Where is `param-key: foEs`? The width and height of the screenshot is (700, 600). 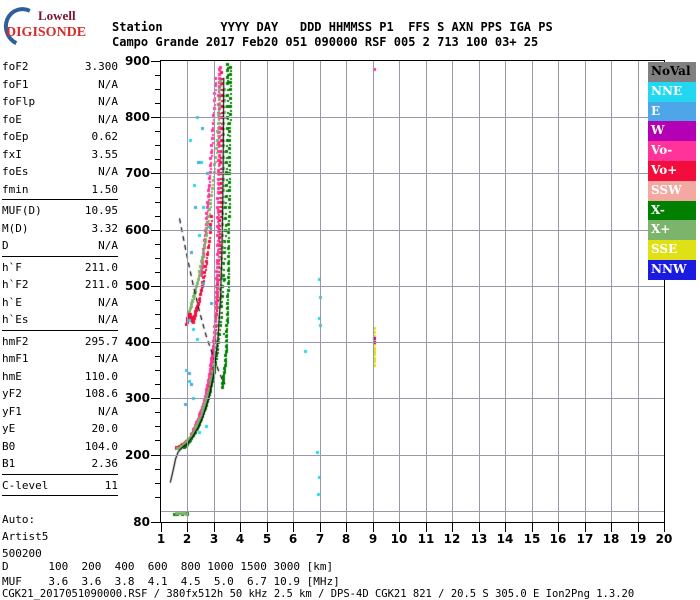
param-key: foEs is located at coordinates (15, 171).